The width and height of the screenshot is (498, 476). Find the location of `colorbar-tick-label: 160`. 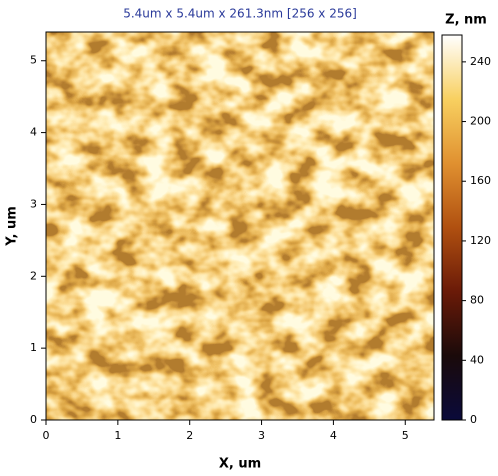

colorbar-tick-label: 160 is located at coordinates (480, 180).